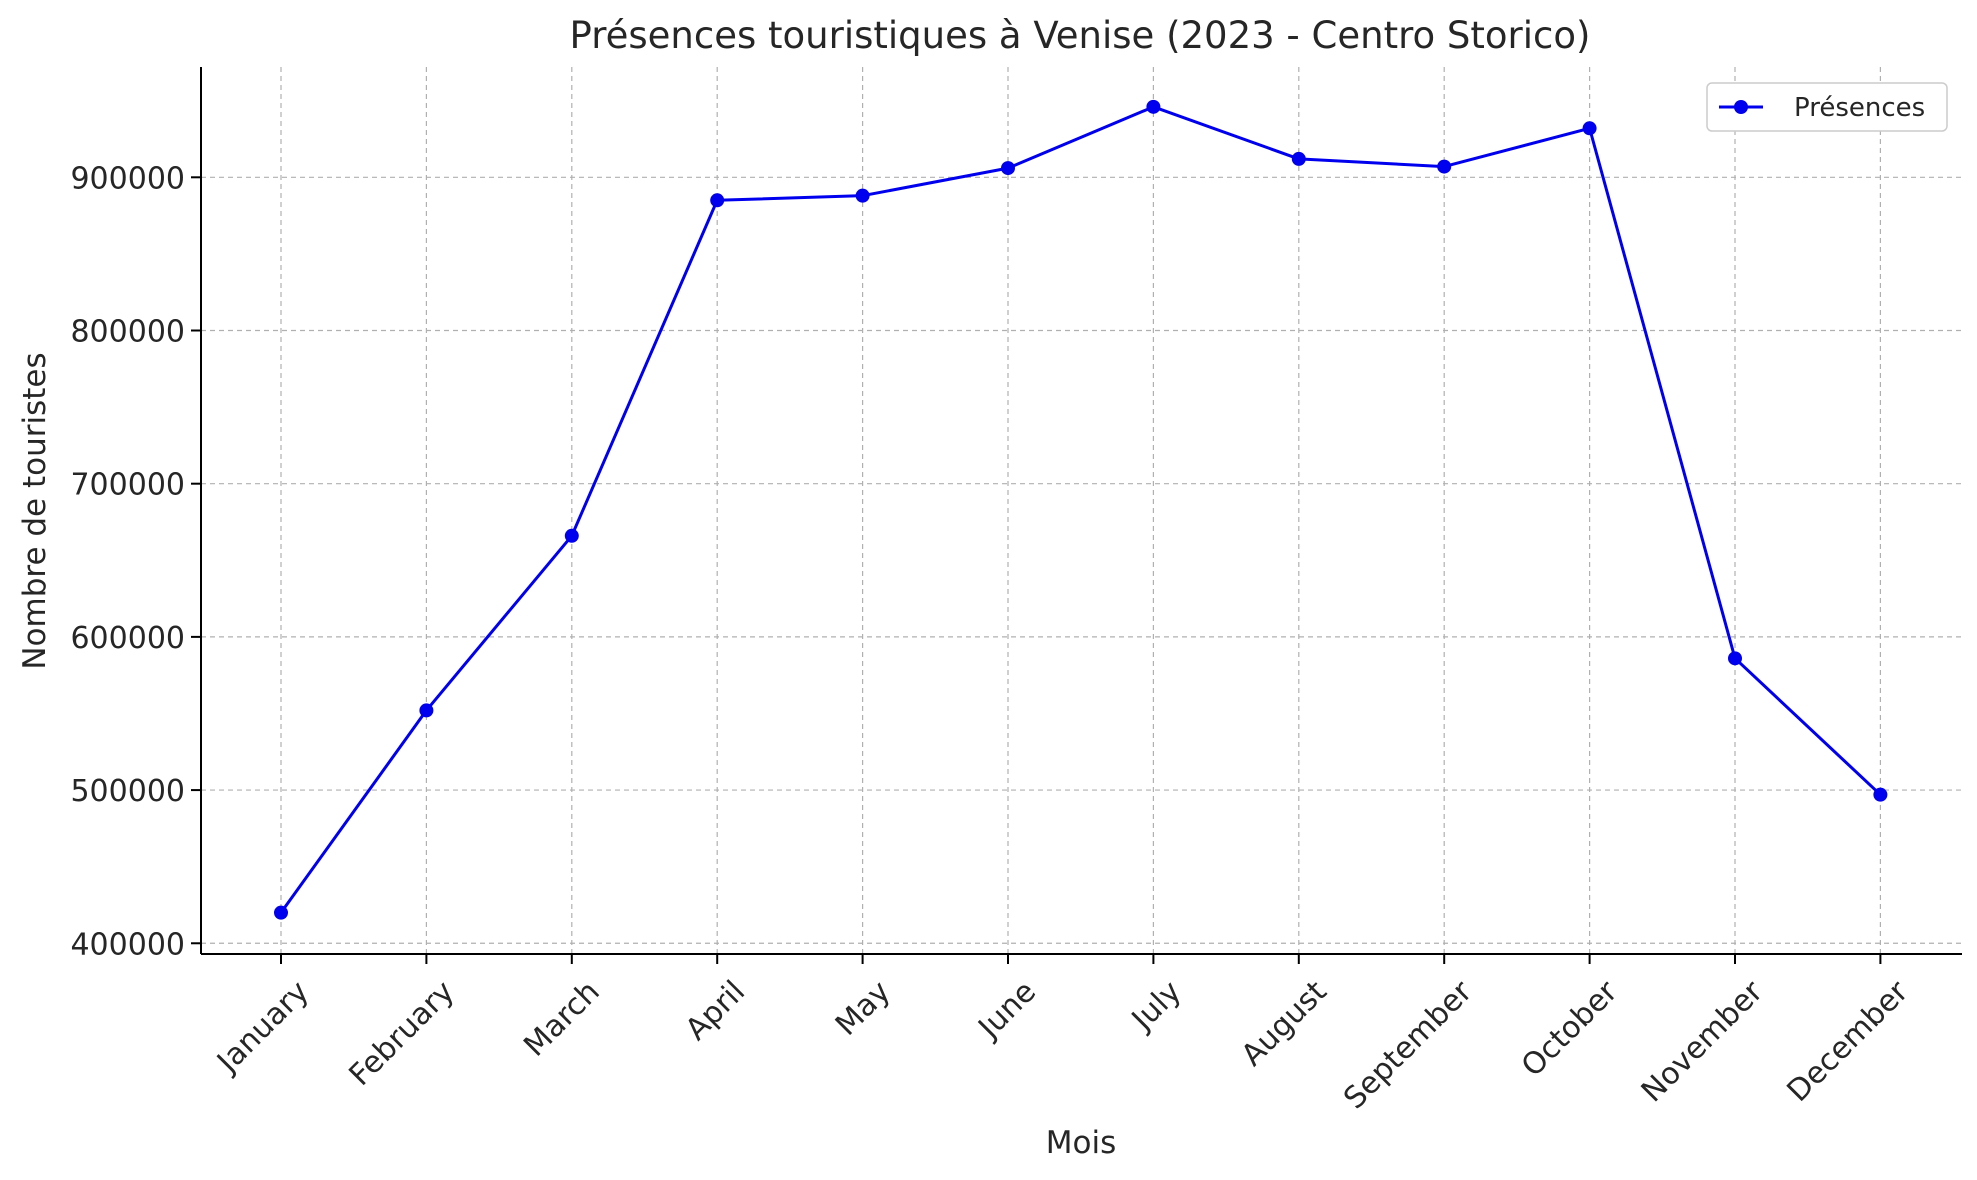 Image resolution: width=1977 pixels, height=1180 pixels. I want to click on x-tick-label: March, so click(561, 1018).